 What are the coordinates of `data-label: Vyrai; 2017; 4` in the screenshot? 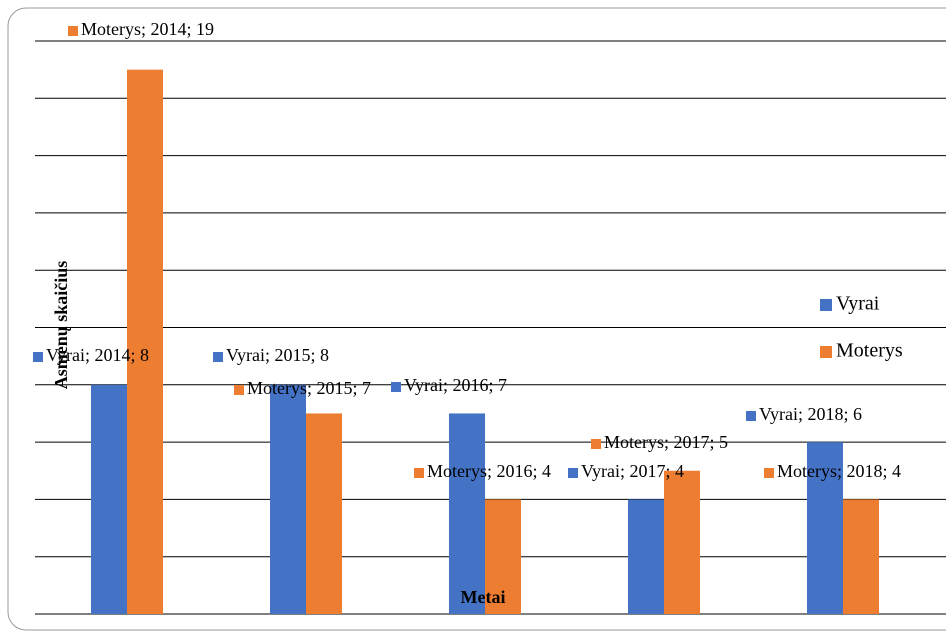 It's located at (632, 471).